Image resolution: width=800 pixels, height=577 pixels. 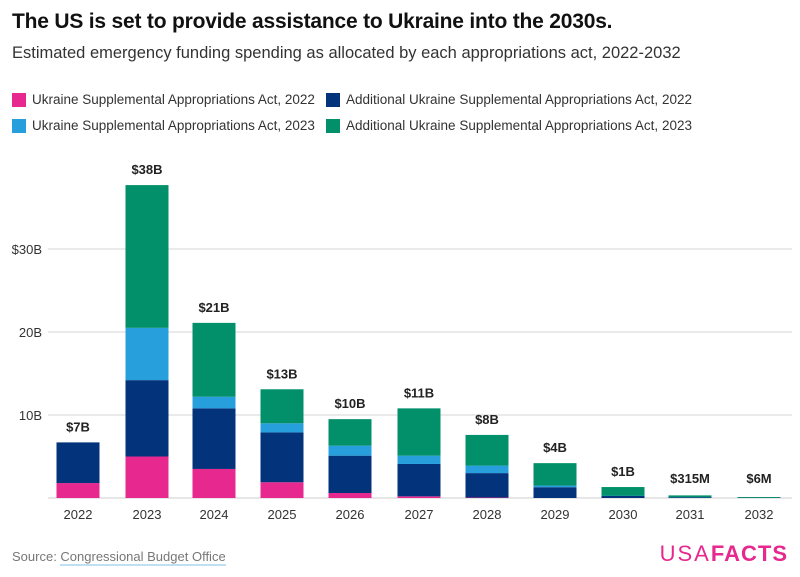 I want to click on source-note: Source: Congressional Budget Office, so click(x=119, y=557).